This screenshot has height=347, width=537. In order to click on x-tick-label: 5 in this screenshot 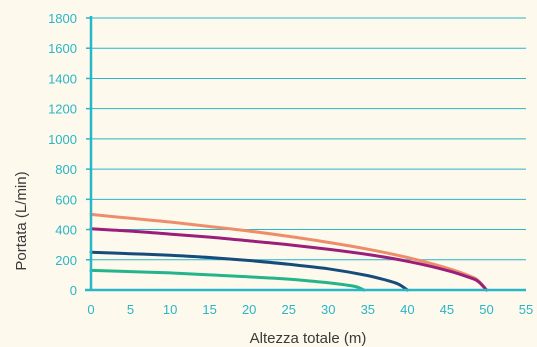, I will do `click(130, 309)`.